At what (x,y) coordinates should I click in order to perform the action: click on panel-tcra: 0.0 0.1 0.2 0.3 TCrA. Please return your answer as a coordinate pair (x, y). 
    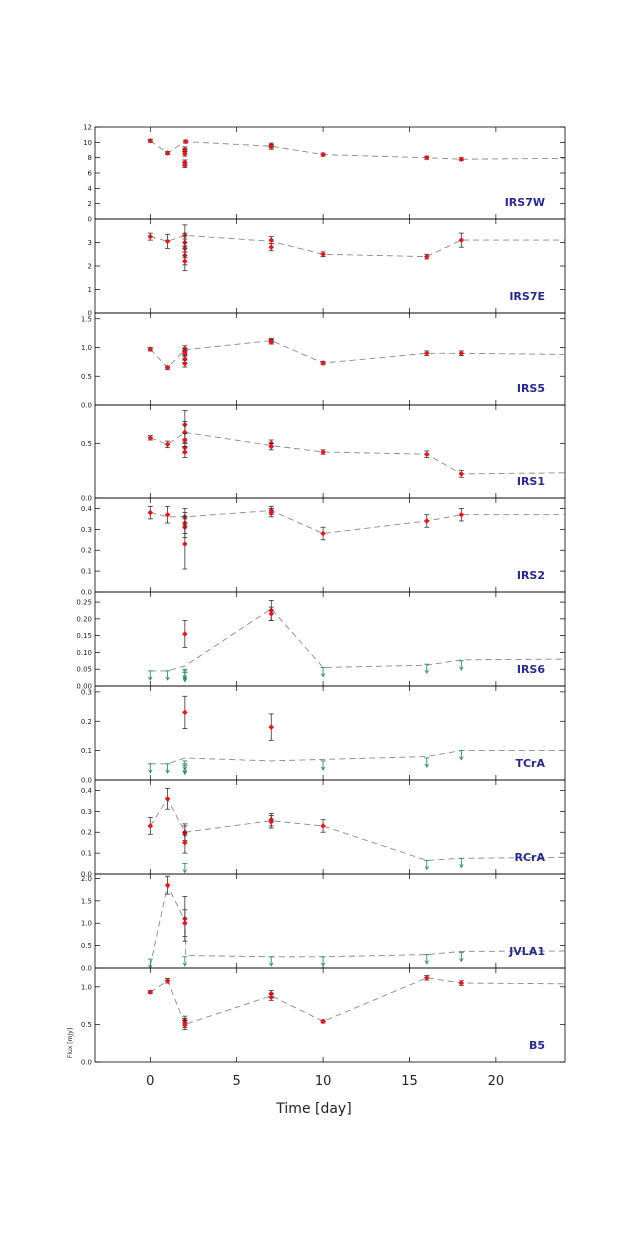
    Looking at the image, I should click on (323, 735).